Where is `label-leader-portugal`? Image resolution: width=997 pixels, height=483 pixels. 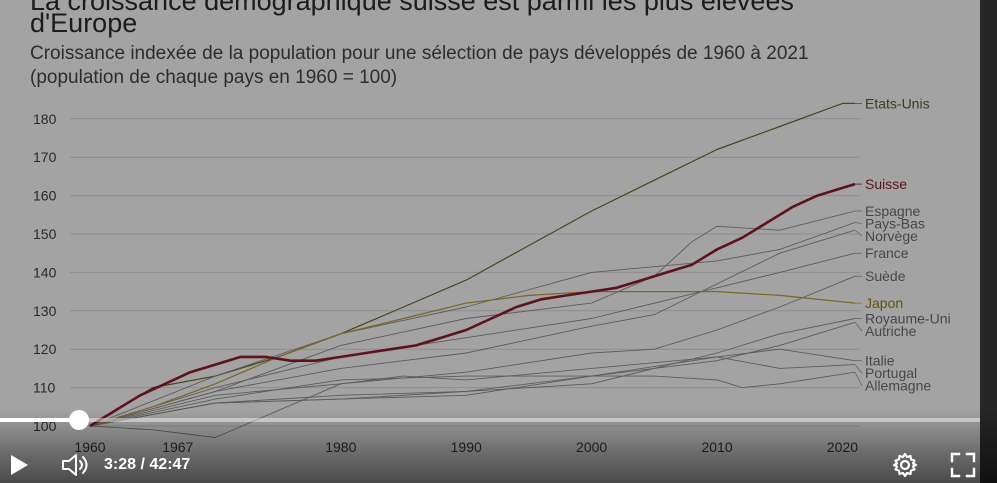
label-leader-portugal is located at coordinates (858, 369).